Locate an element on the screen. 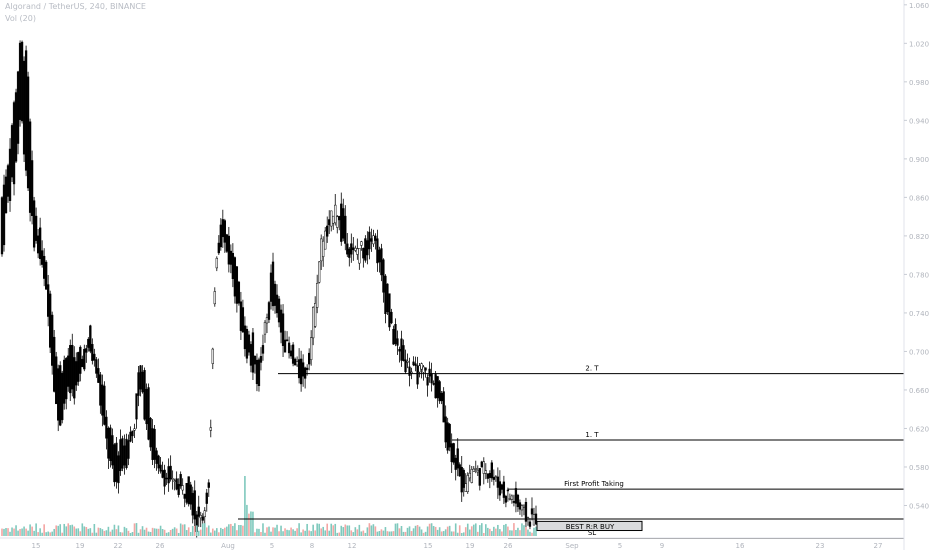 This screenshot has width=932, height=554. y-tick-label: 0.940 is located at coordinates (919, 121).